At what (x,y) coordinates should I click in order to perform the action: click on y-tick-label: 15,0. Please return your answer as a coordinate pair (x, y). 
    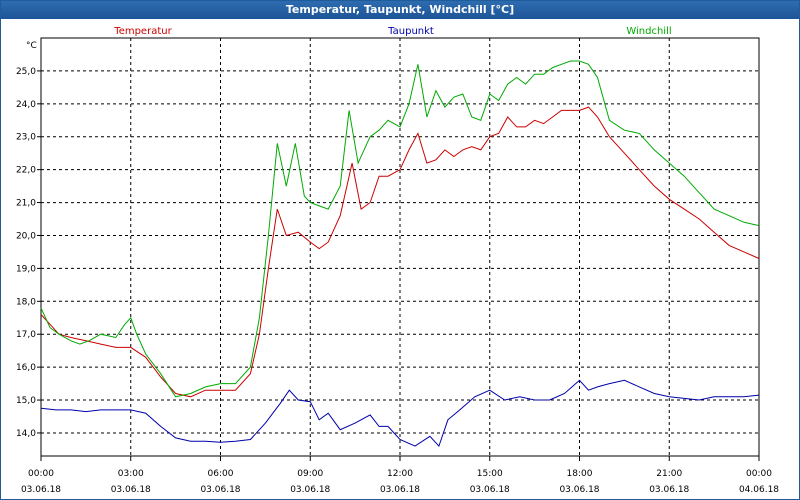
    Looking at the image, I should click on (26, 401).